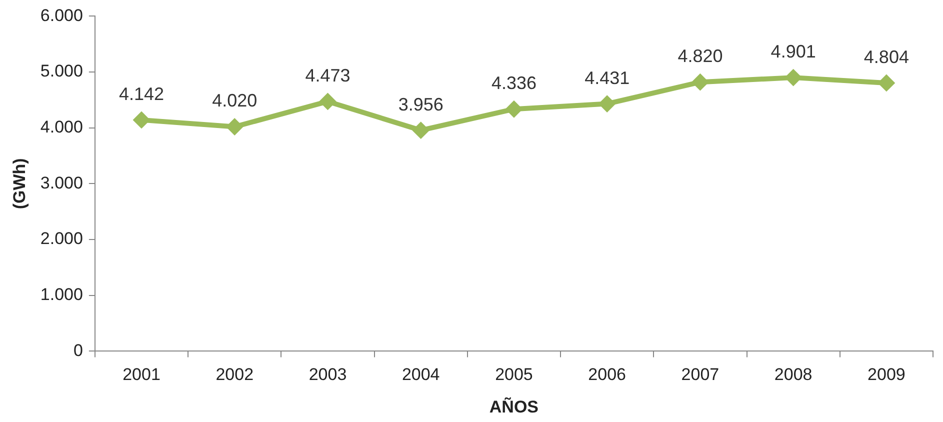 The height and width of the screenshot is (422, 943). Describe the element at coordinates (886, 56) in the screenshot. I see `data-label: 4.804` at that location.